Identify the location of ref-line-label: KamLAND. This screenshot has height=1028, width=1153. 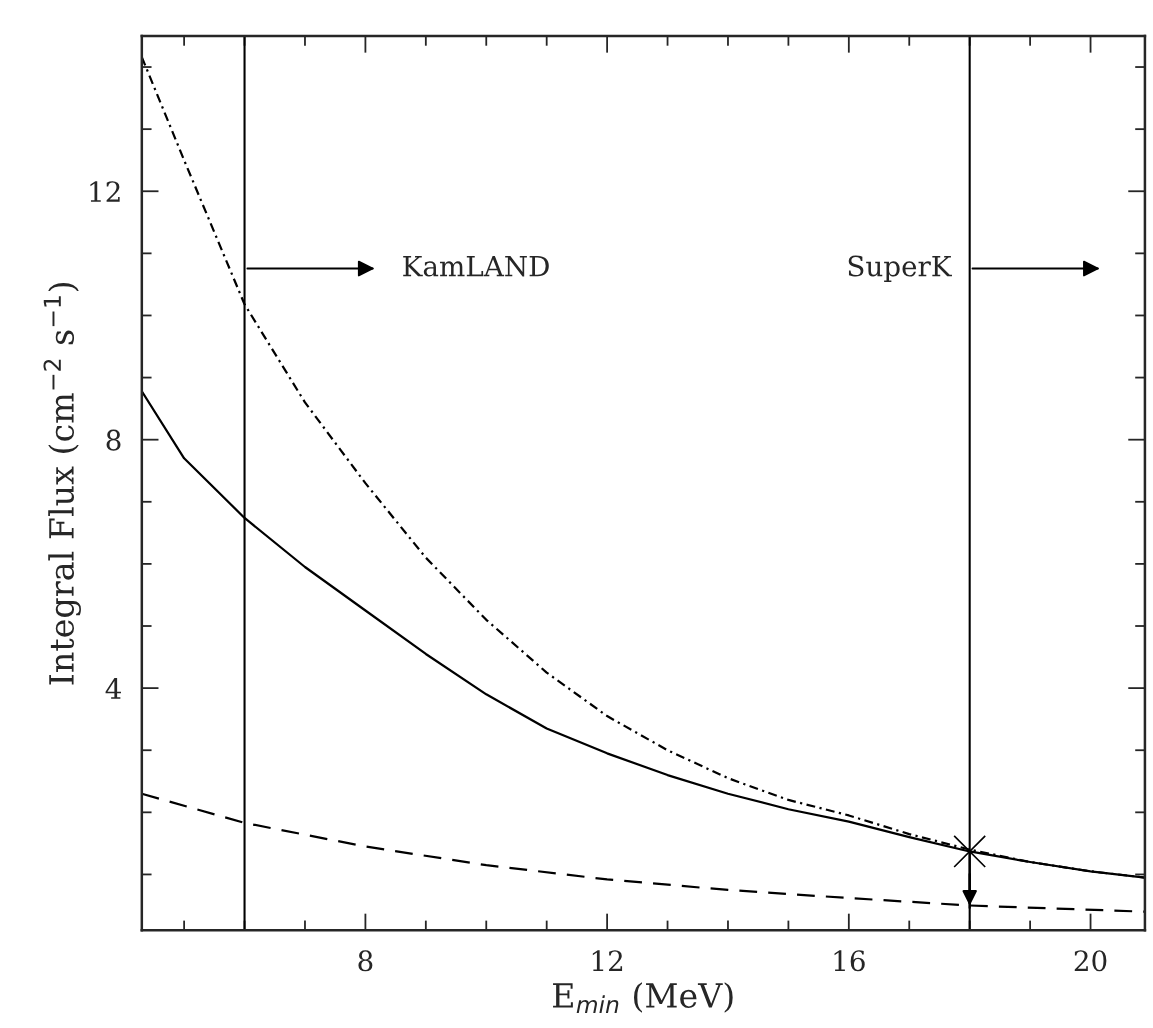
(476, 266).